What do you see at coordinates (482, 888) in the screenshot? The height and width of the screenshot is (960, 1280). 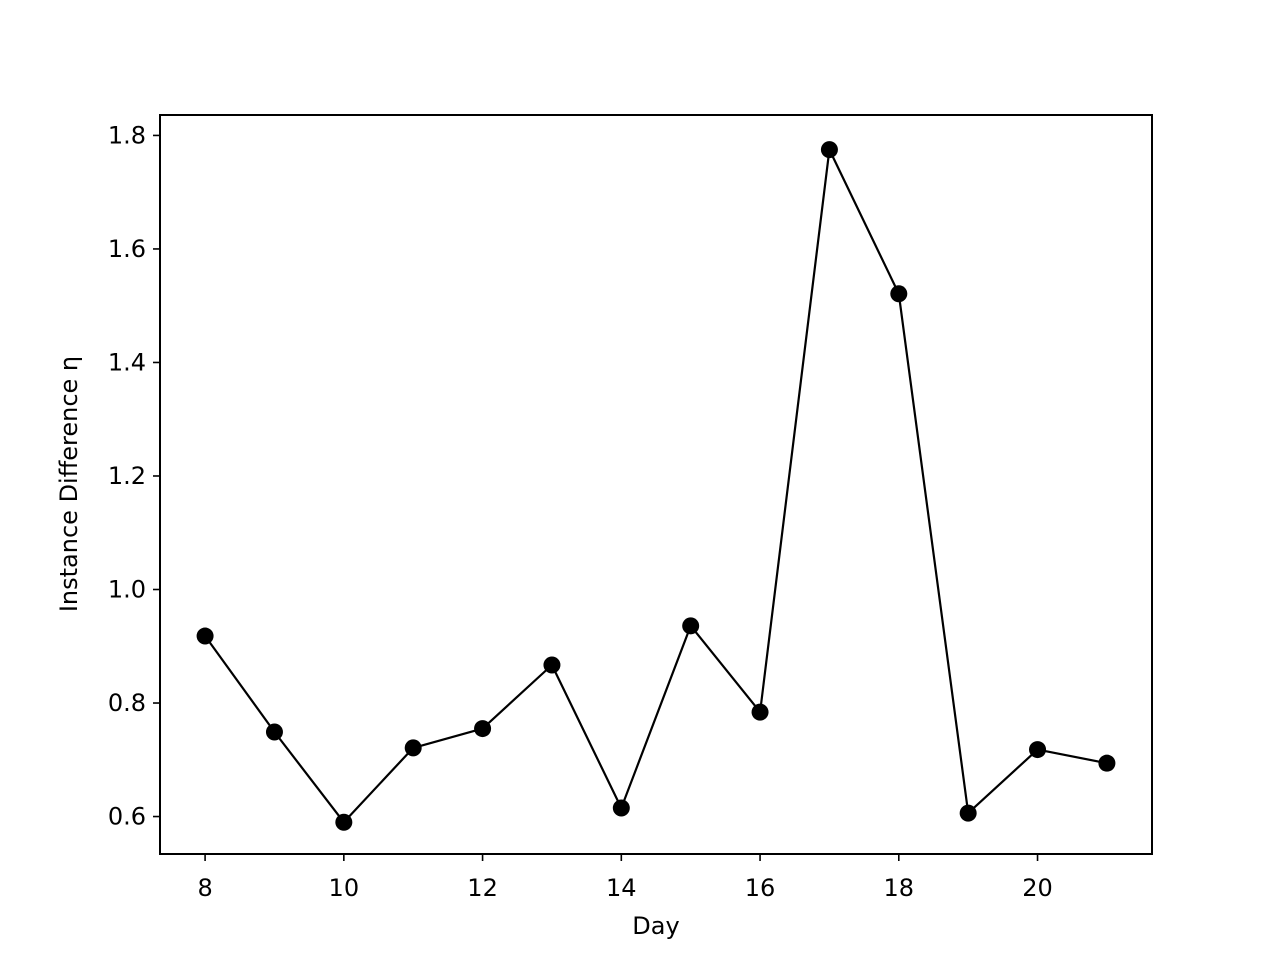 I see `x-tick-label: 12` at bounding box center [482, 888].